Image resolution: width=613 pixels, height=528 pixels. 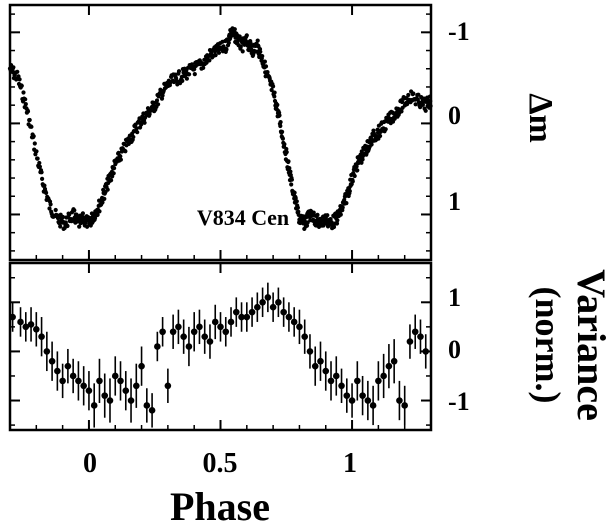 I want to click on top-ytick-label: 1, so click(x=454, y=201).